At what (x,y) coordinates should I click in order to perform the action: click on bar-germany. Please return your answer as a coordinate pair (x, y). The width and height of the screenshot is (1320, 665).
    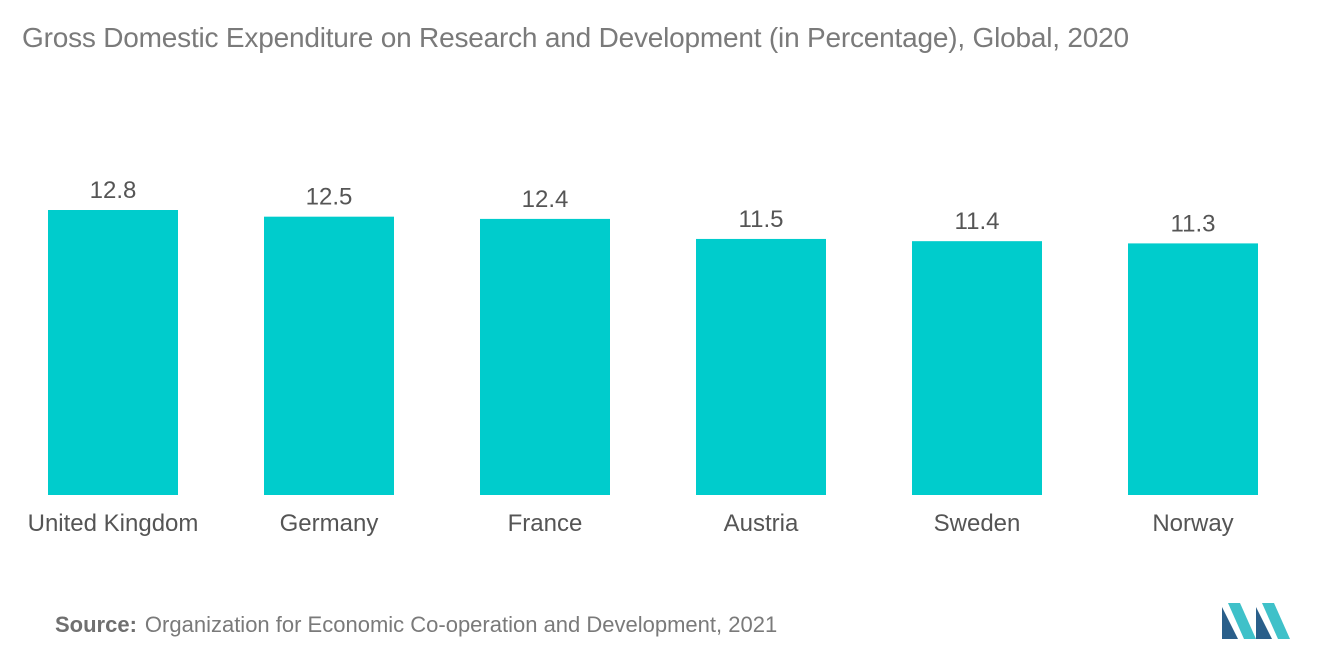
    Looking at the image, I should click on (329, 355).